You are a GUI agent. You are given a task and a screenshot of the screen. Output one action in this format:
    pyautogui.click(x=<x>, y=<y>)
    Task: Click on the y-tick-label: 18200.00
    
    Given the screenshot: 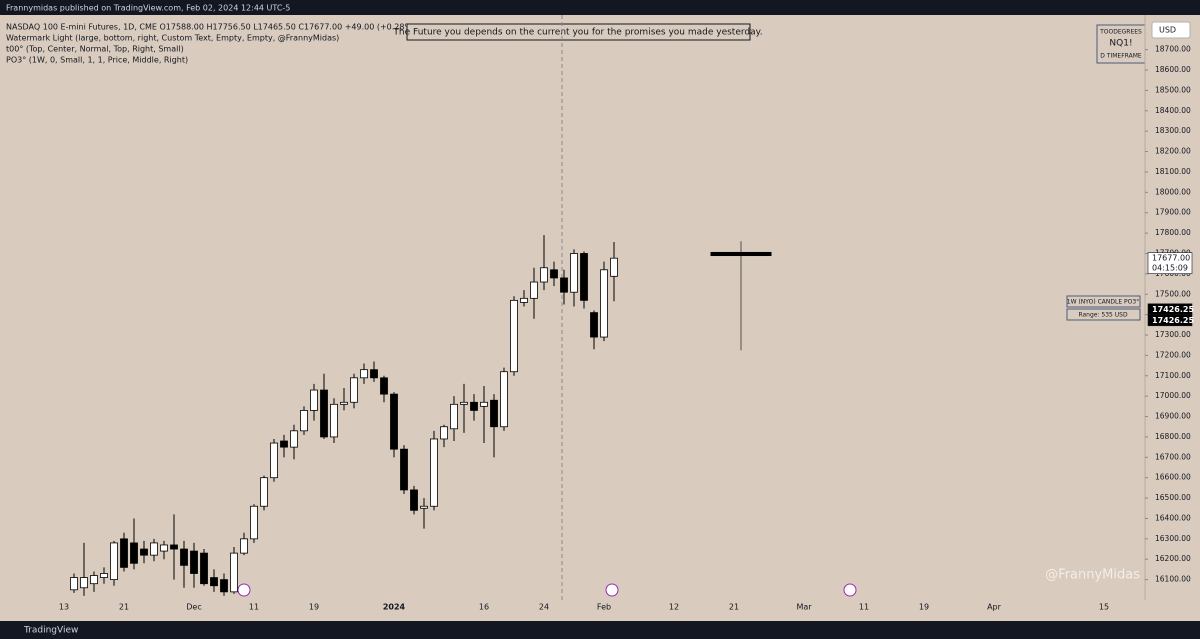 What is the action you would take?
    pyautogui.click(x=1173, y=151)
    